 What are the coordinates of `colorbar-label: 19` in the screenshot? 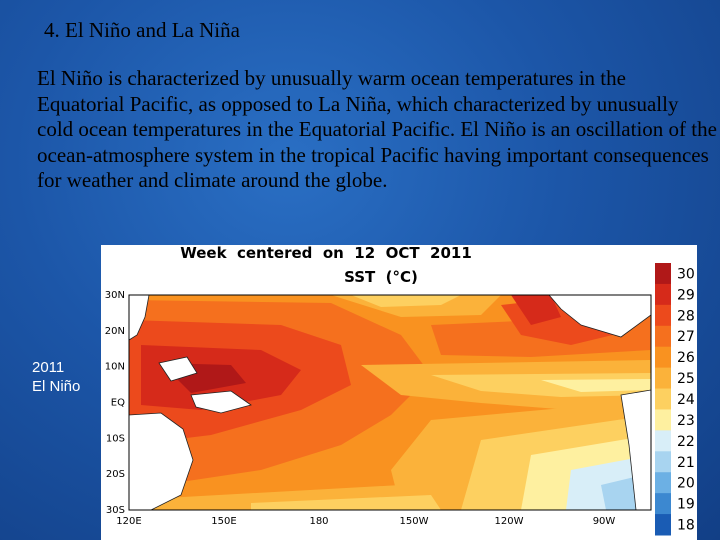 It's located at (686, 505).